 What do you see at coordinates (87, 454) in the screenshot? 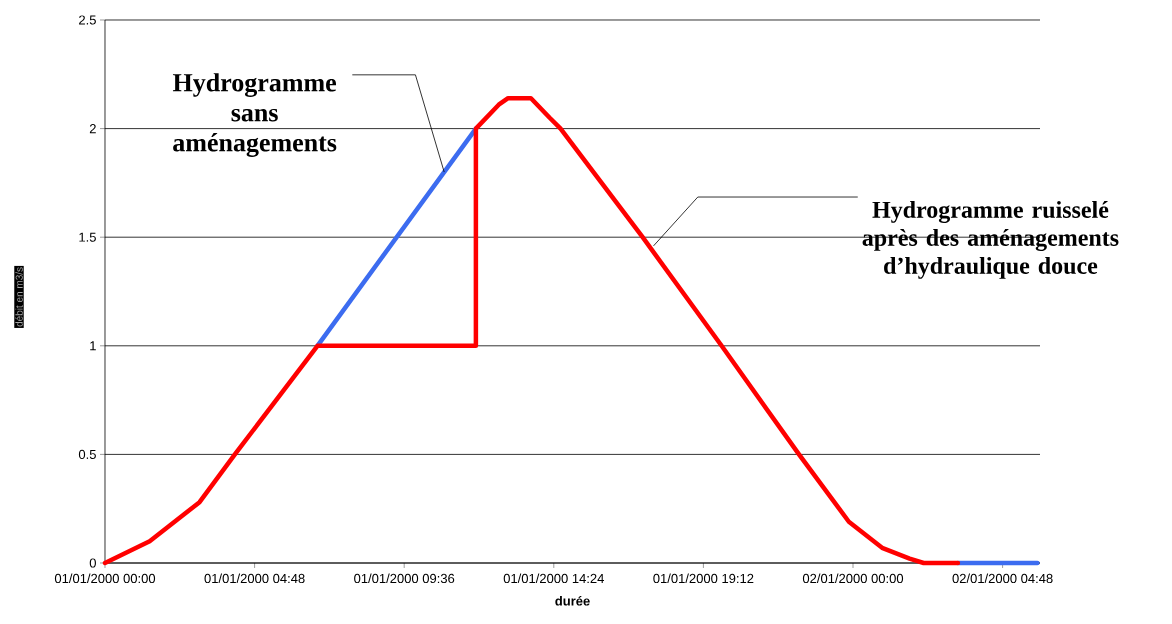
I see `y-tick-label: 0.5` at bounding box center [87, 454].